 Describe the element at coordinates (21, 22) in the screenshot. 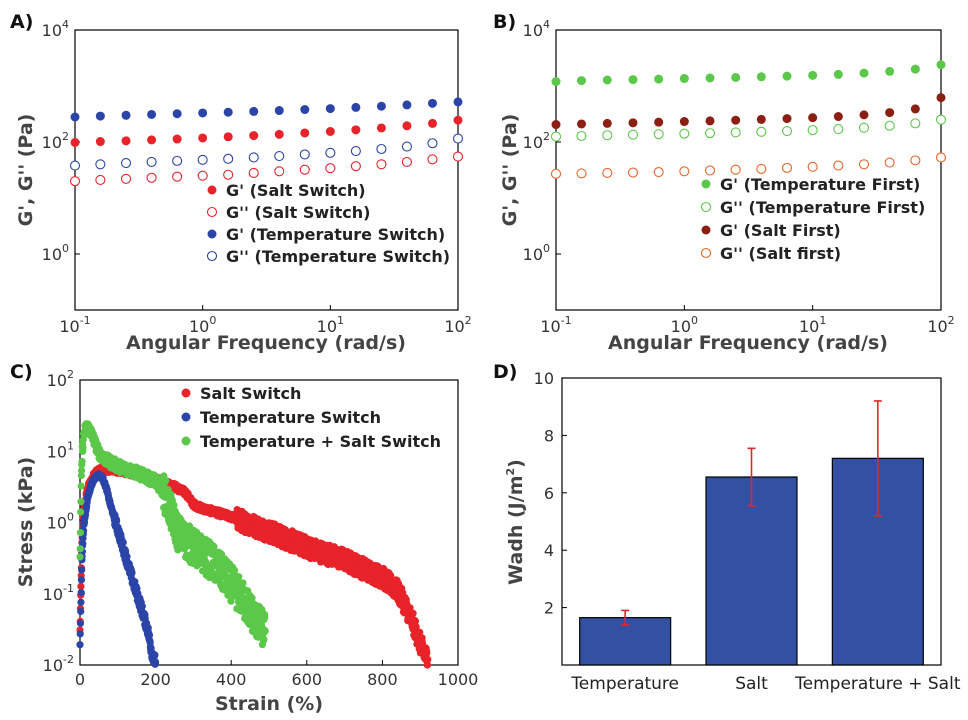

I see `panel-a-label: A)` at that location.